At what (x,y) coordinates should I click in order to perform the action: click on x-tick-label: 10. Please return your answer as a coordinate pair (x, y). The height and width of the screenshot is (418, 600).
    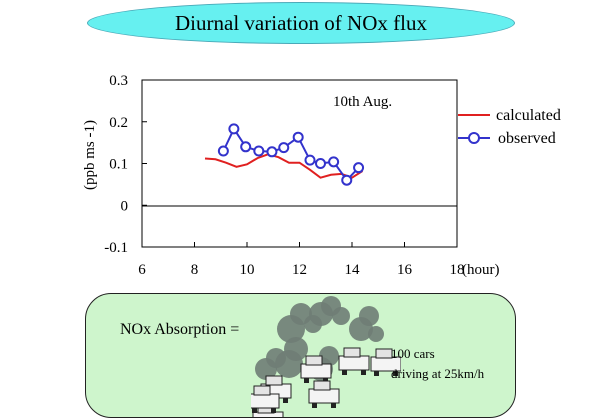
    Looking at the image, I should click on (247, 270).